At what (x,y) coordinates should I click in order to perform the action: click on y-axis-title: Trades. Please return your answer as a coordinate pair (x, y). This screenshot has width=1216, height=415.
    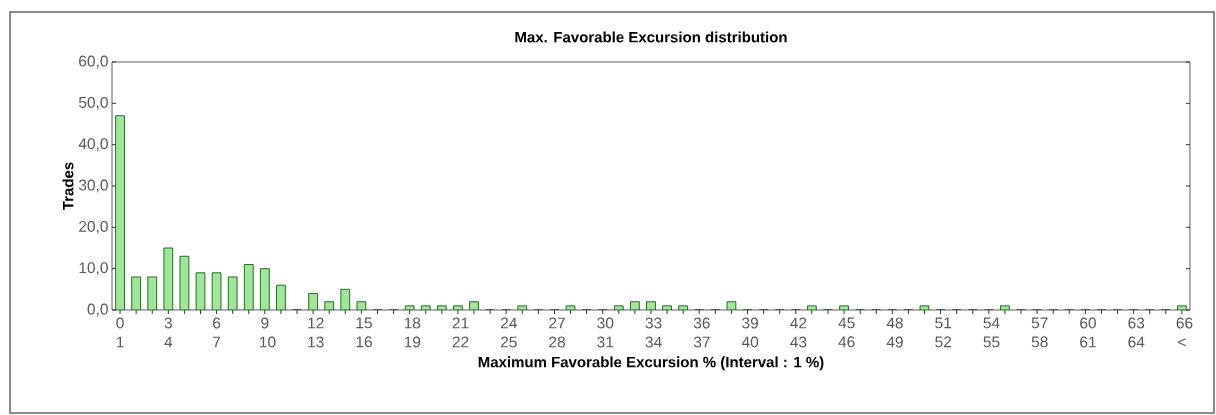
    Looking at the image, I should click on (68, 186).